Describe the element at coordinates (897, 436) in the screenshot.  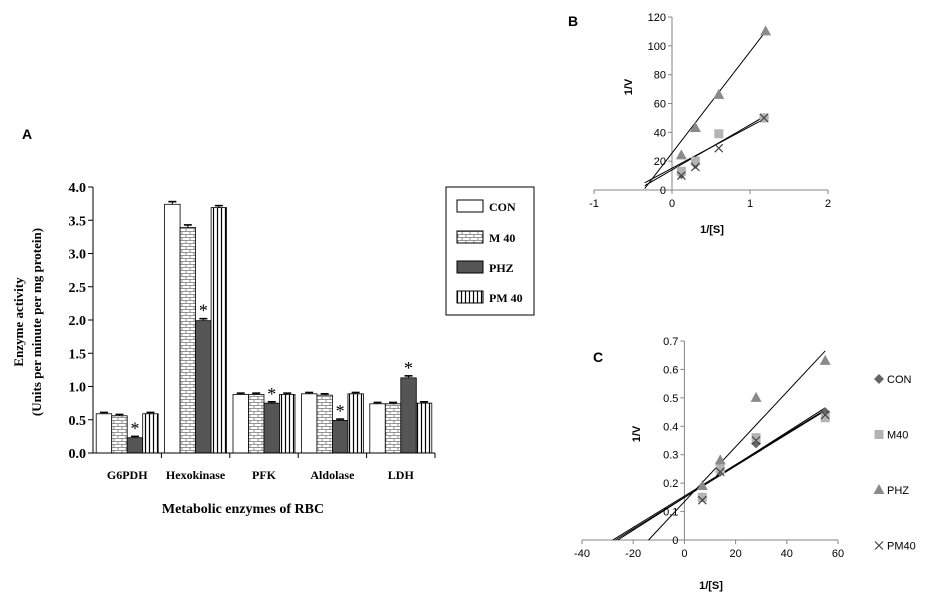
I see `legend-label-m40: M40` at that location.